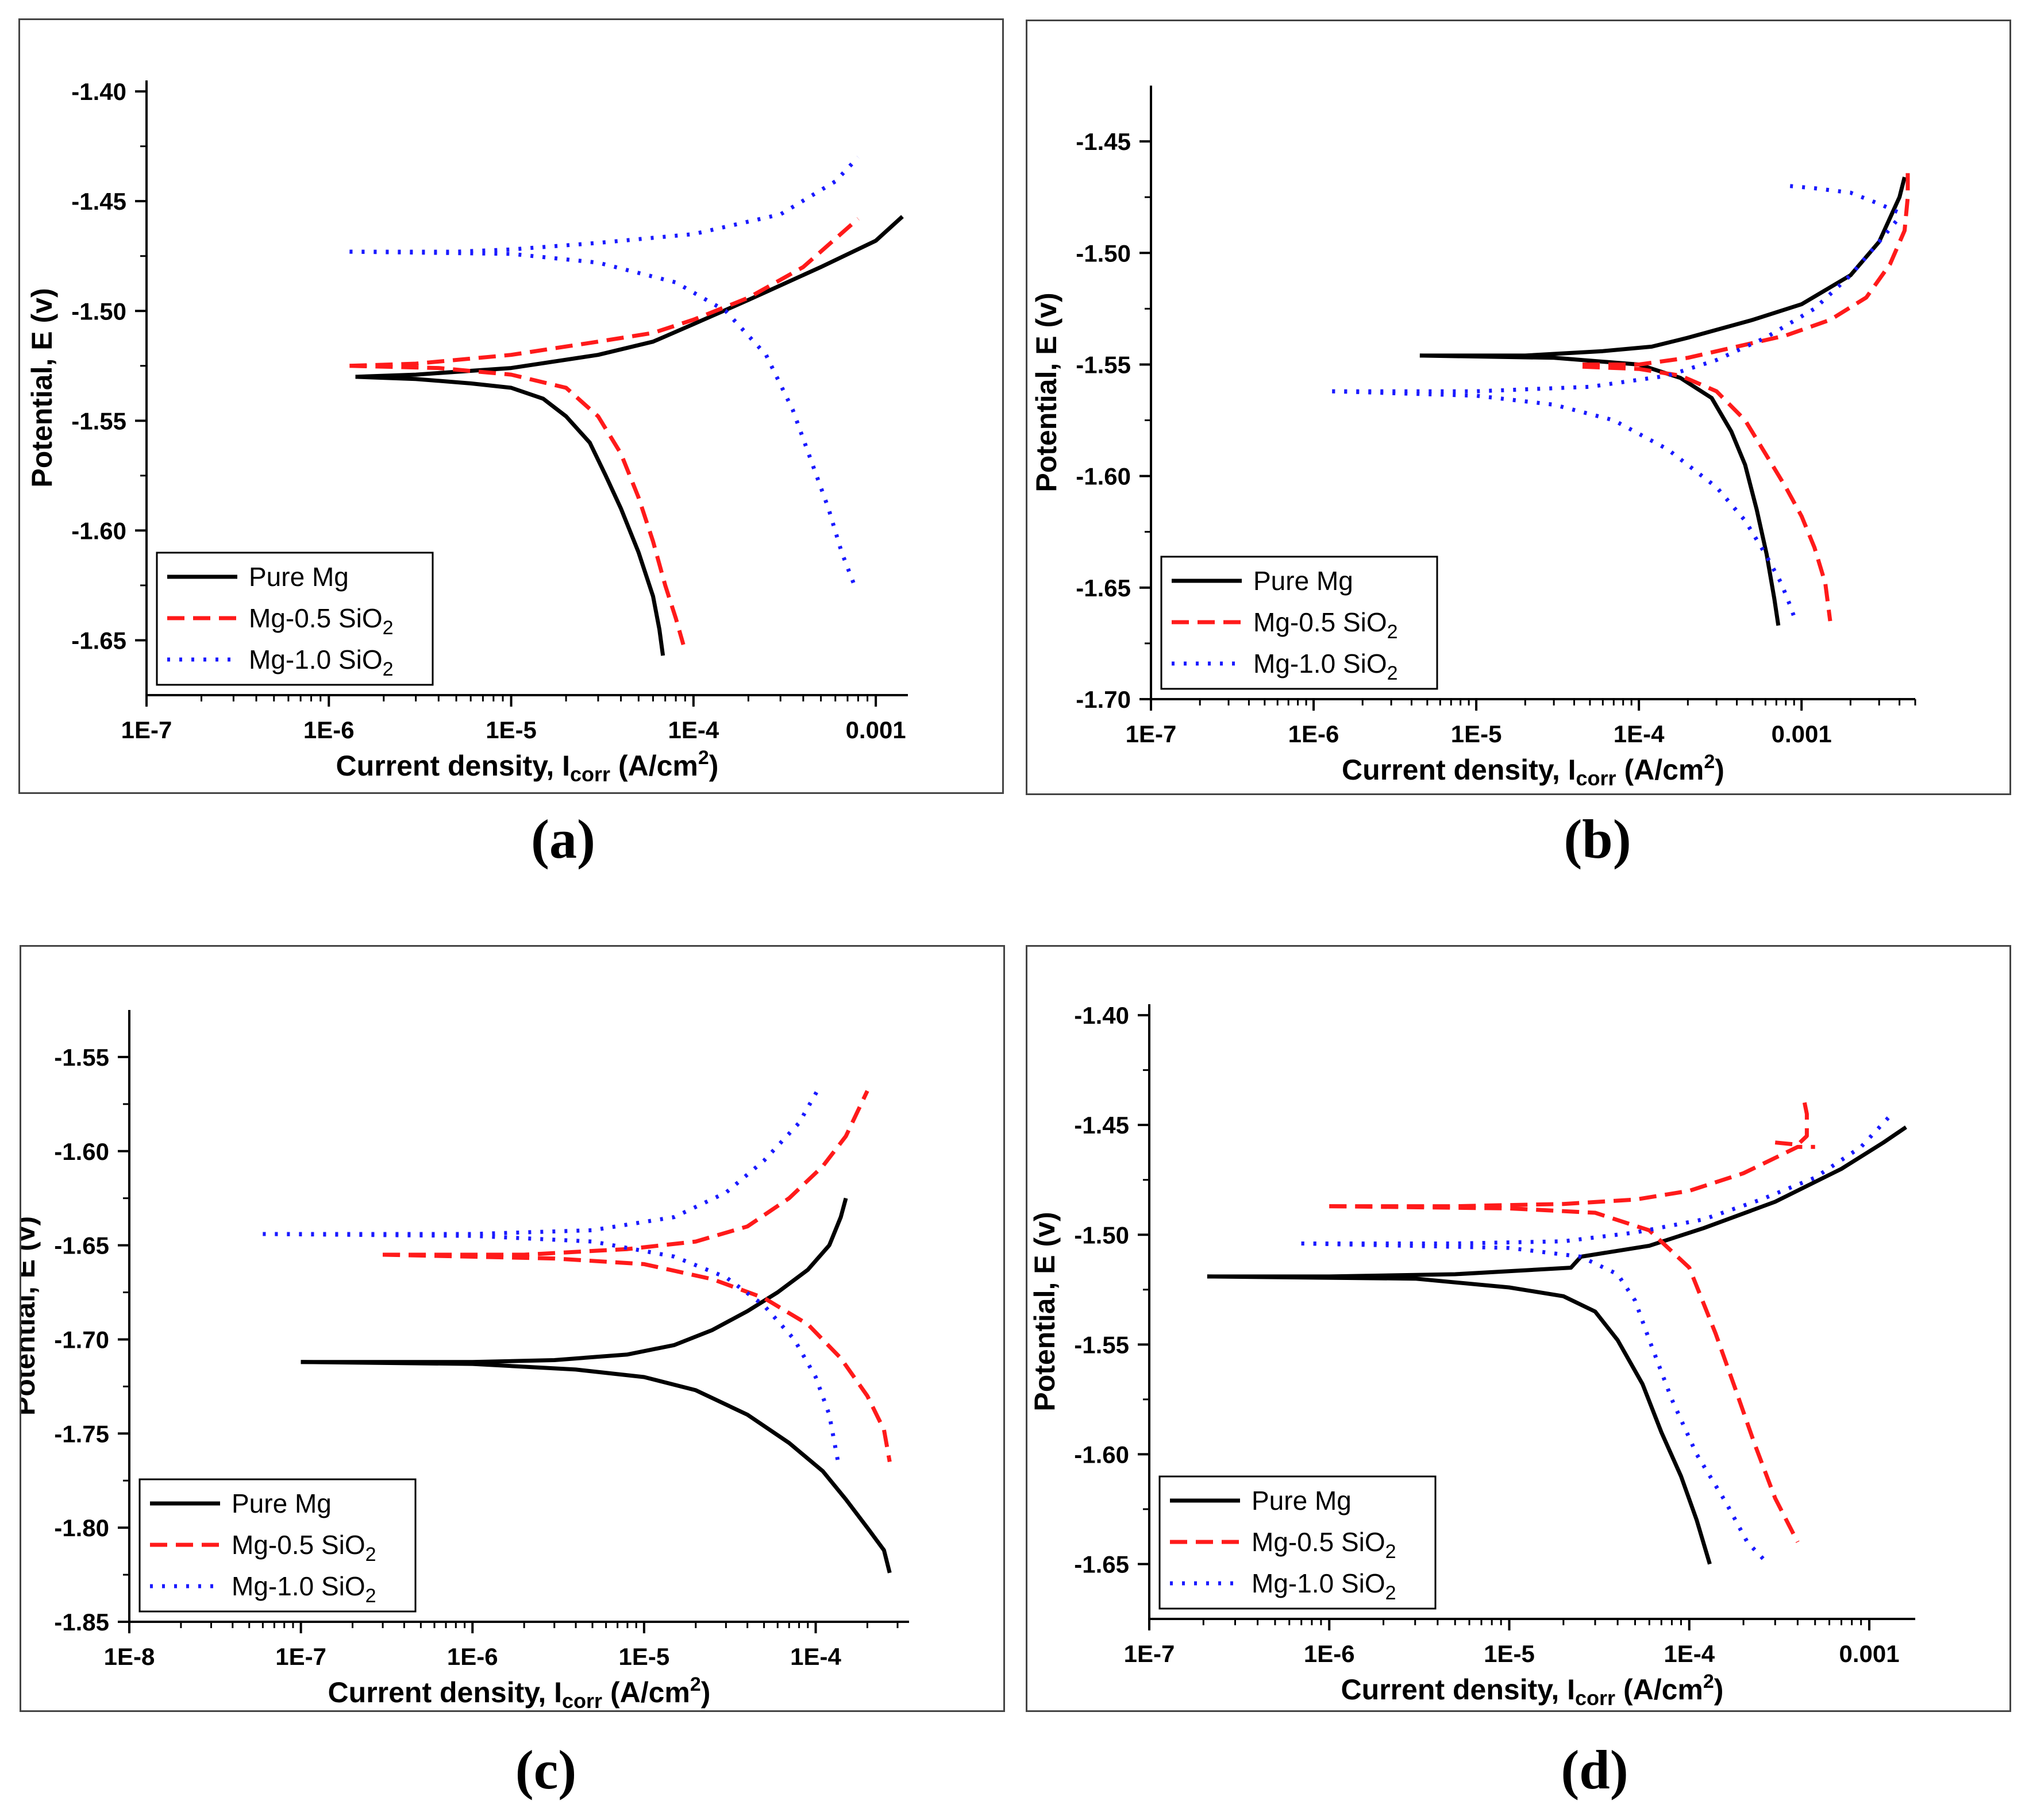  I want to click on caption-c: (c), so click(546, 1769).